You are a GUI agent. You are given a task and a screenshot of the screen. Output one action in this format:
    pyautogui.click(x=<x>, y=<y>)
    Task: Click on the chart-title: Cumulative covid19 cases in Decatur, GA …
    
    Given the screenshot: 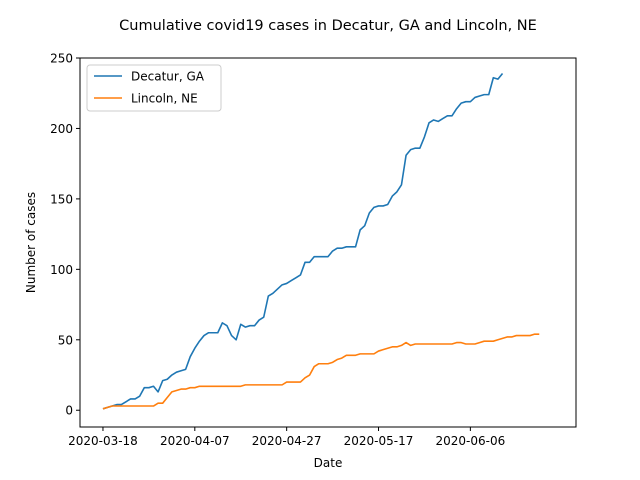 What is the action you would take?
    pyautogui.click(x=328, y=26)
    